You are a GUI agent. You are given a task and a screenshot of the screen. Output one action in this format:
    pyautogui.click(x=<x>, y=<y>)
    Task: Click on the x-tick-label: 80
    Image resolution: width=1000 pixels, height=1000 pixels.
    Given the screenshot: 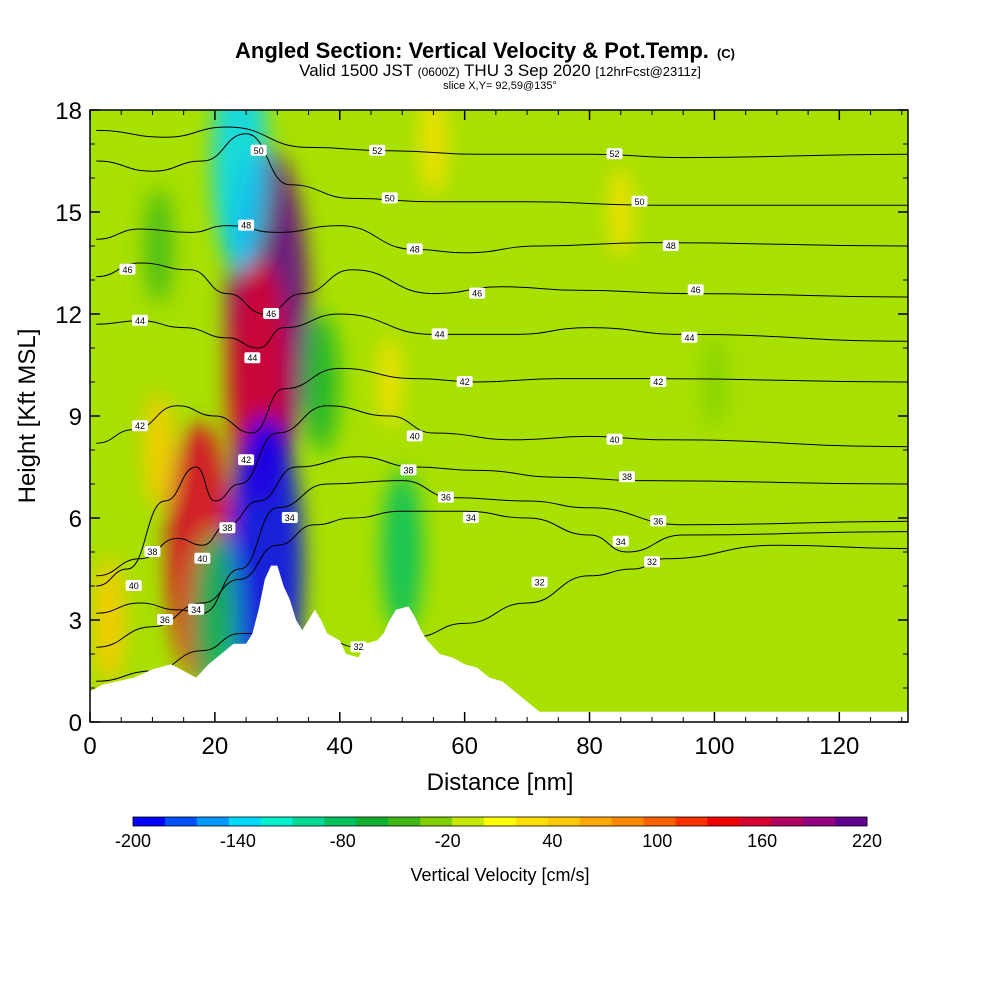 What is the action you would take?
    pyautogui.click(x=589, y=746)
    